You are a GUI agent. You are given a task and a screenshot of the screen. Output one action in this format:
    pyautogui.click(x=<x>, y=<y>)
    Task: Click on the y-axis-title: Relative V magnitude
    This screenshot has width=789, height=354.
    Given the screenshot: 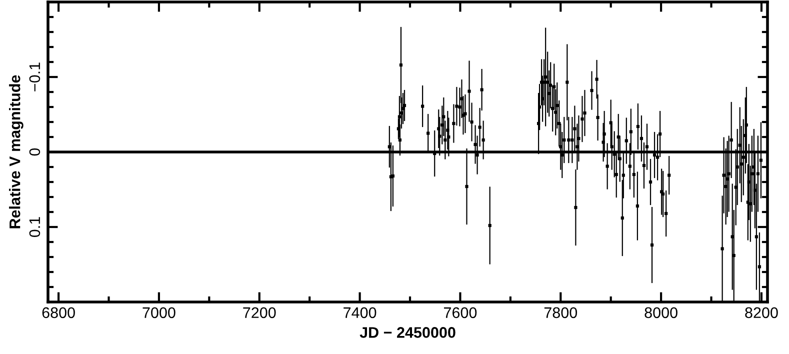 What is the action you would take?
    pyautogui.click(x=16, y=151)
    